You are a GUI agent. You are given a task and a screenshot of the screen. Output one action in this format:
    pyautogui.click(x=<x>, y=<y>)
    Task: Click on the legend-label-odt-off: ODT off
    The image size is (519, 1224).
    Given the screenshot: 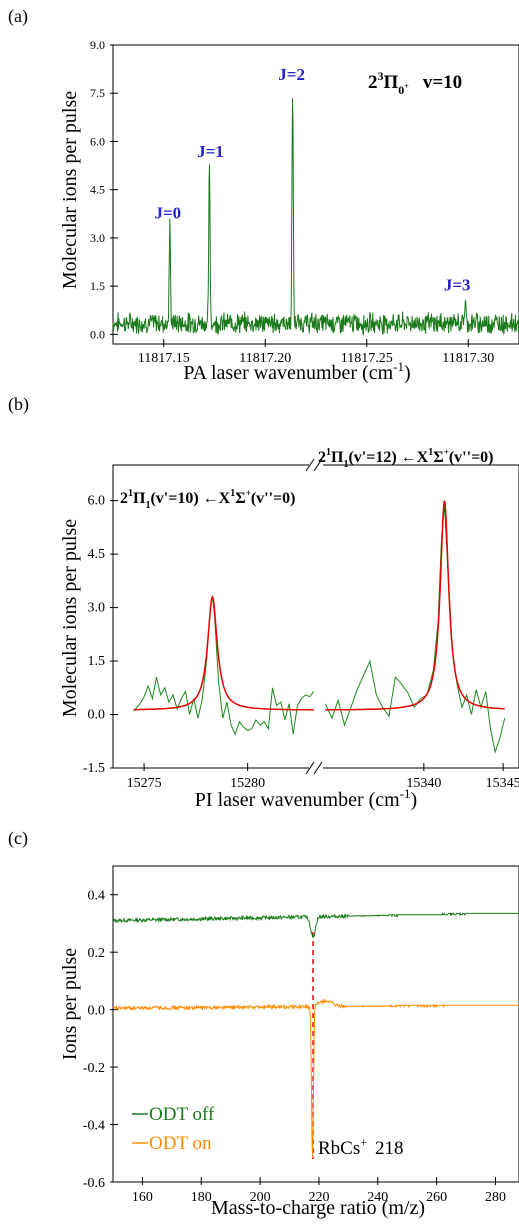 What is the action you would take?
    pyautogui.click(x=182, y=1114)
    